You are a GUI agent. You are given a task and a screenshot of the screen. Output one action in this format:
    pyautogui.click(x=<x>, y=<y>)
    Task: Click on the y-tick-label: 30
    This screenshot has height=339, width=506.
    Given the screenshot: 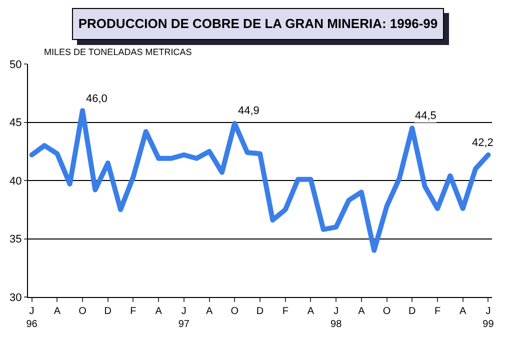 What is the action you would take?
    pyautogui.click(x=16, y=298)
    